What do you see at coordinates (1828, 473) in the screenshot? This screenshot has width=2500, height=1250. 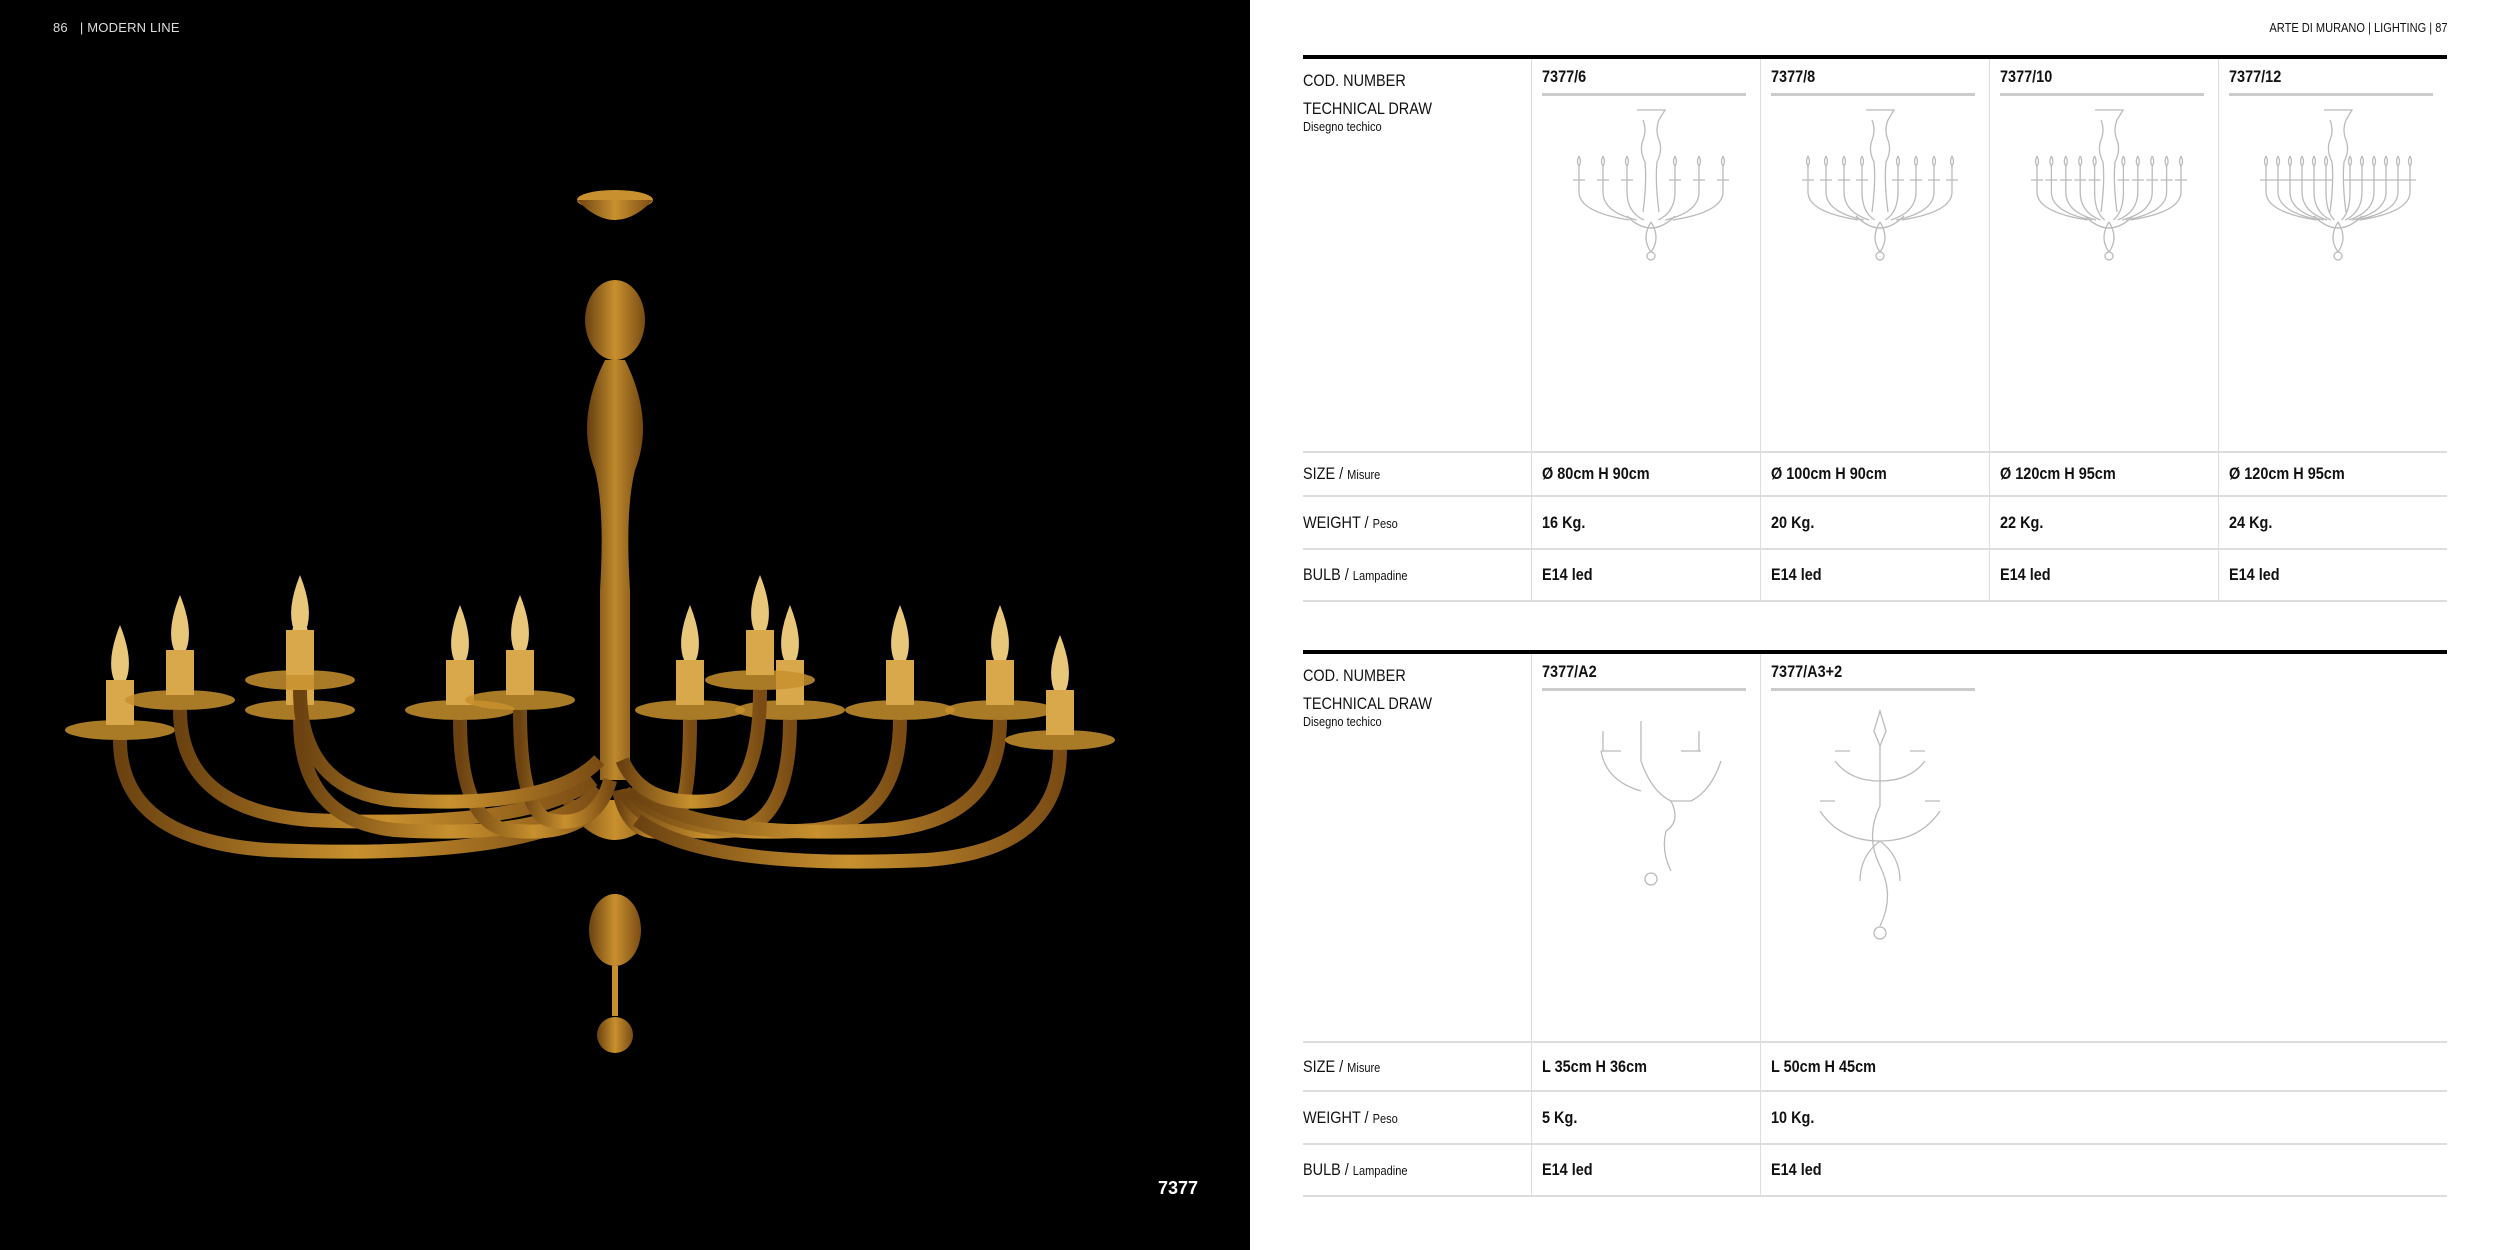 I see `product-size: Ø 100cm H 90cm` at bounding box center [1828, 473].